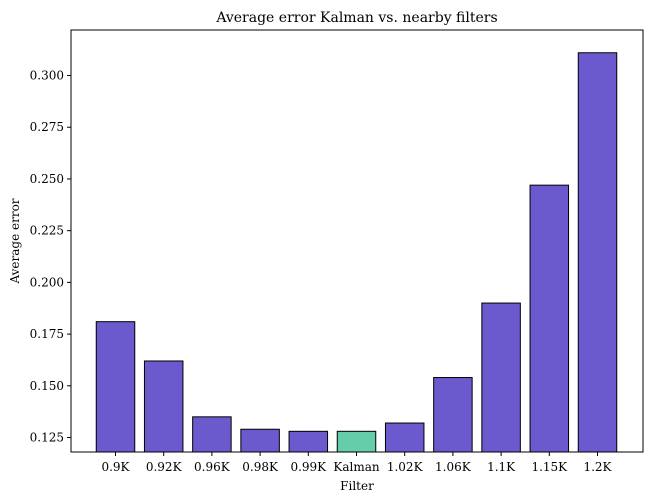 This screenshot has width=654, height=504. What do you see at coordinates (50, 257) in the screenshot?
I see `y-axis: 0.125 0.150 0.175 0.200 0.225 0.250 0.275 0.300` at bounding box center [50, 257].